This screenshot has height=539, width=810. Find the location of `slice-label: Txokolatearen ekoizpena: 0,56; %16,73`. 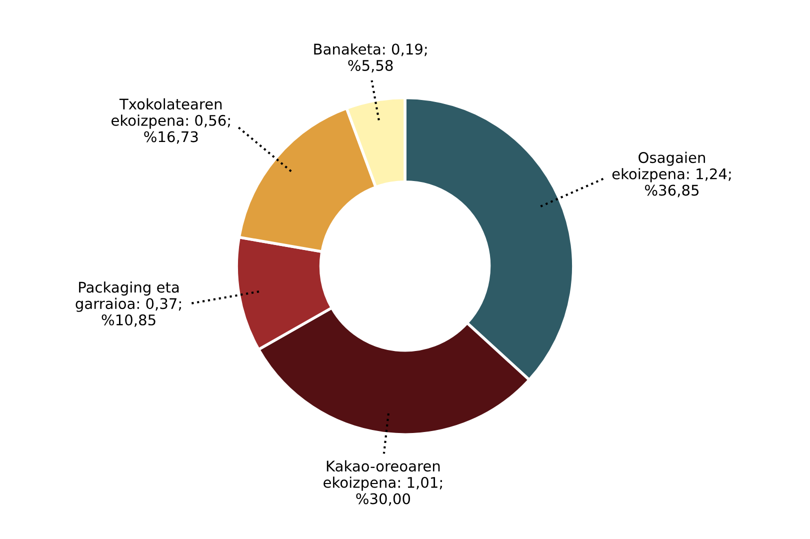

slice-label: Txokolatearen ekoizpena: 0,56; %16,73 is located at coordinates (171, 121).